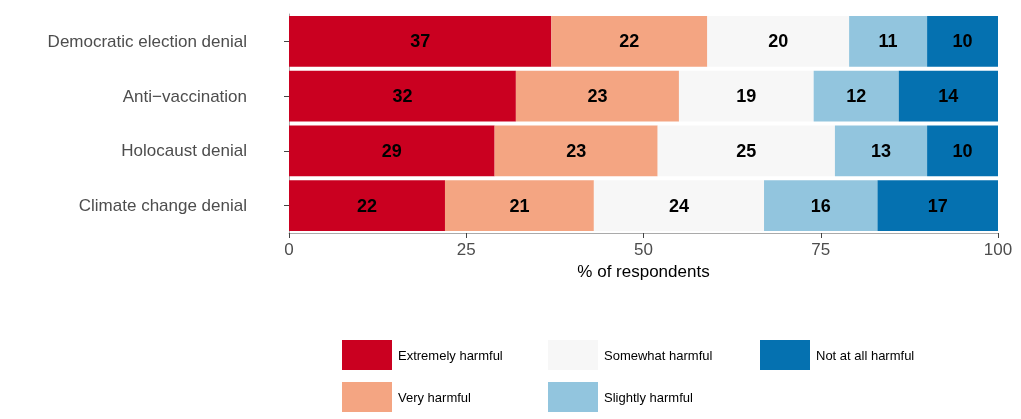  I want to click on data-label: 20, so click(778, 41).